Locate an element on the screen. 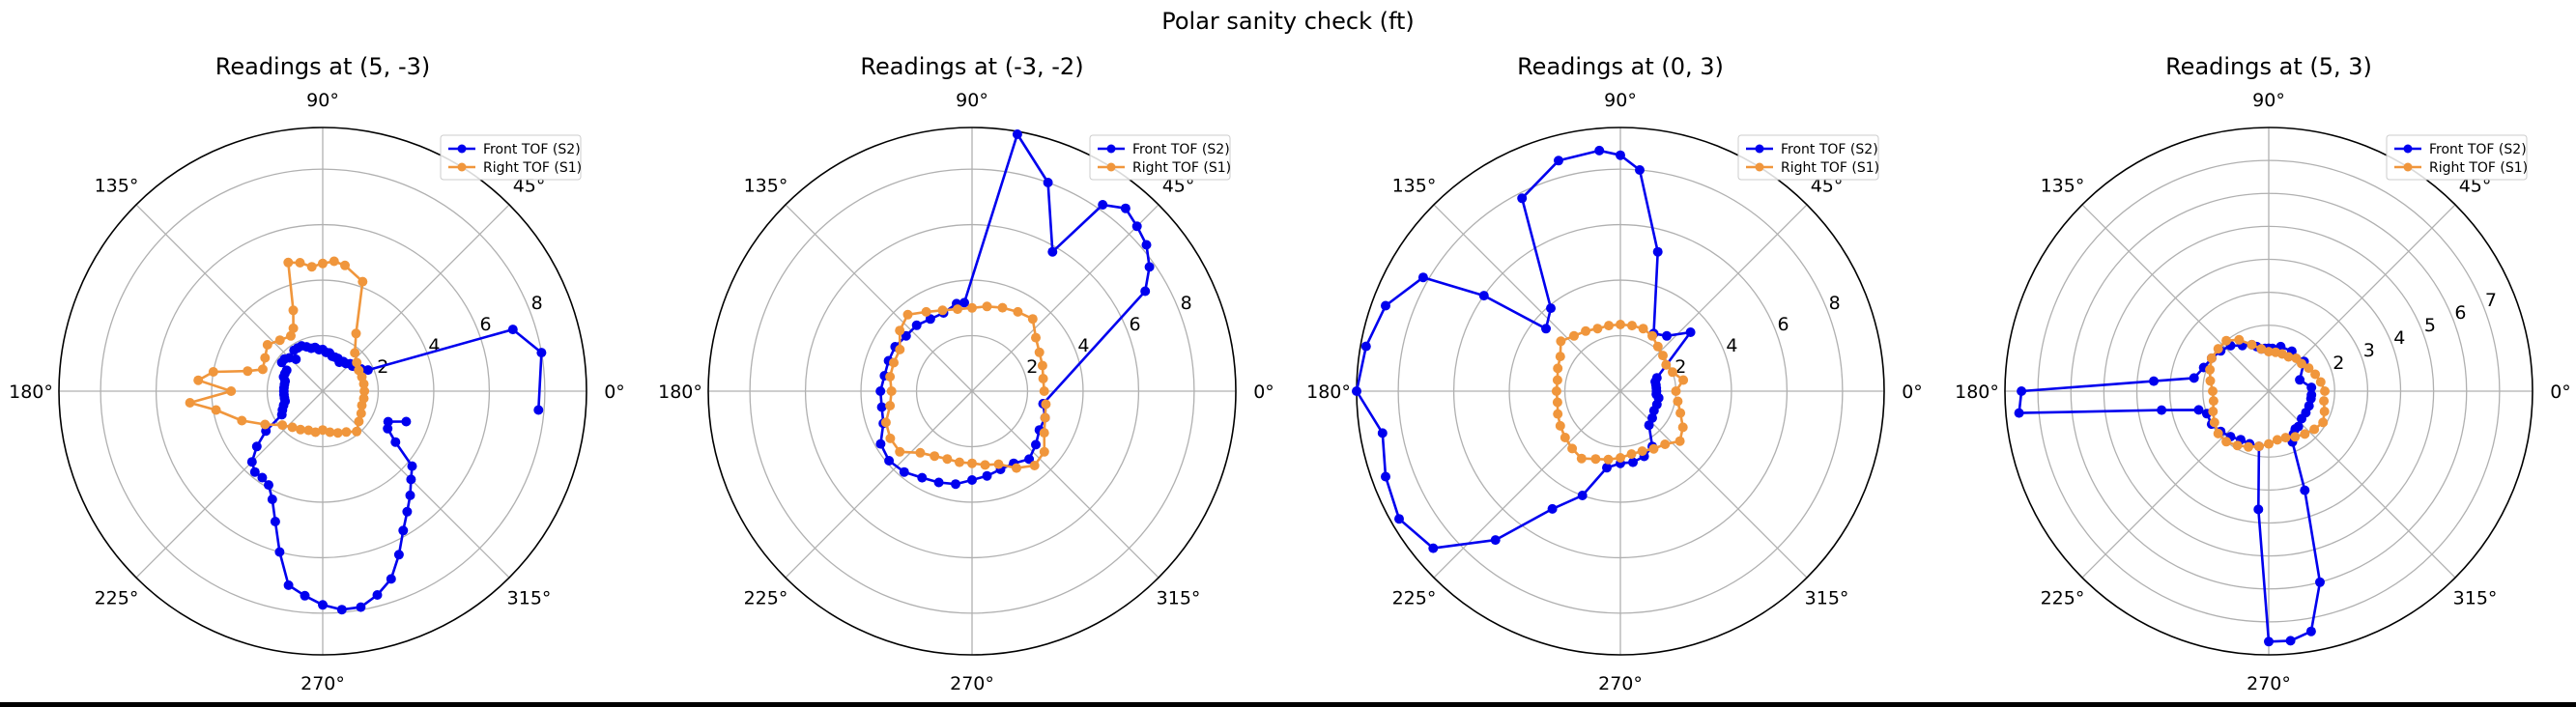 The height and width of the screenshot is (707, 2576). legend: Front TOF (S2) Right TOF (S1) is located at coordinates (2457, 157).